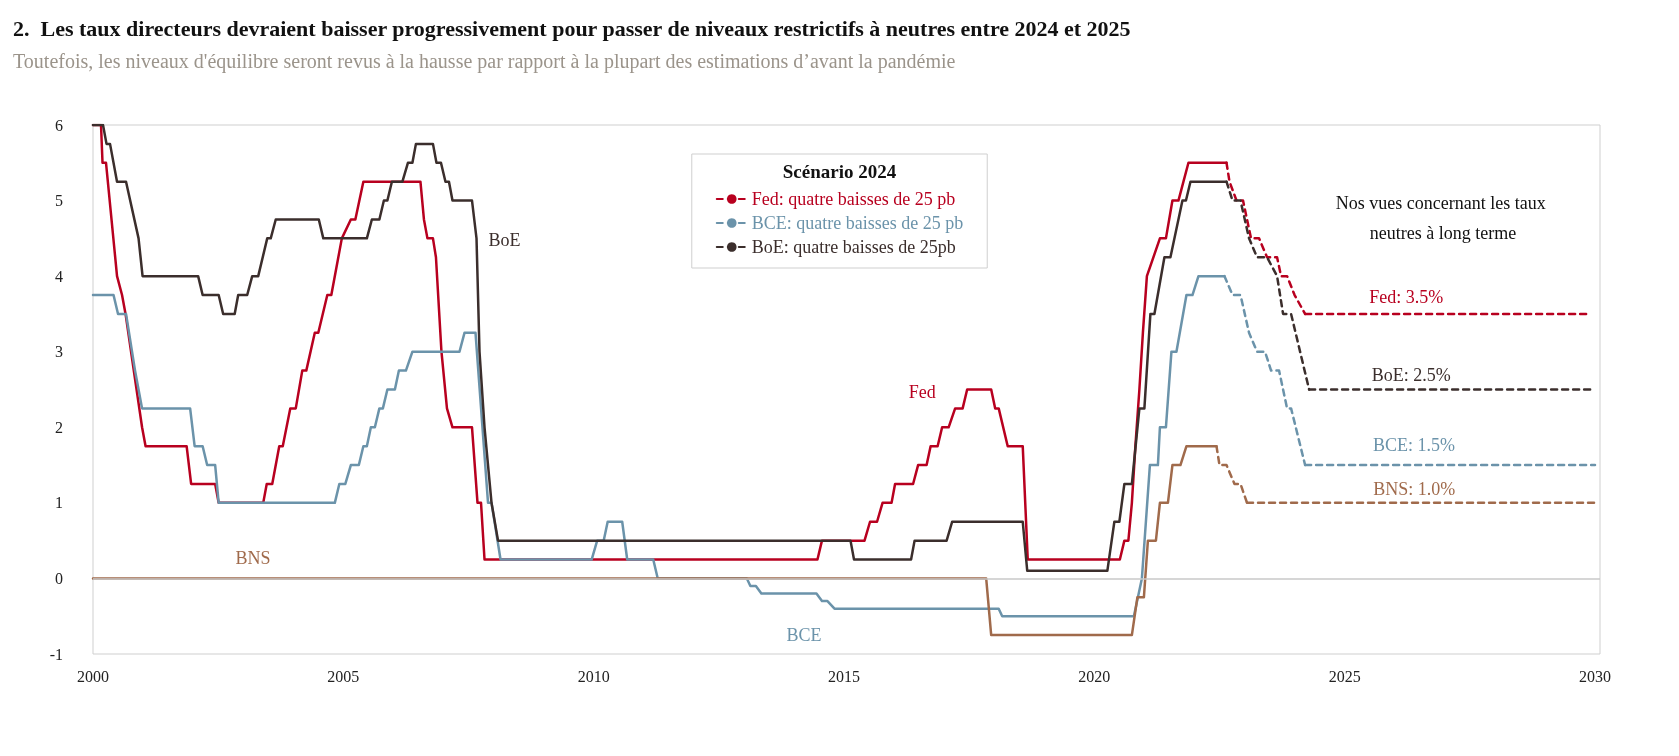 Image resolution: width=1679 pixels, height=756 pixels. I want to click on series-label: BCE, so click(804, 635).